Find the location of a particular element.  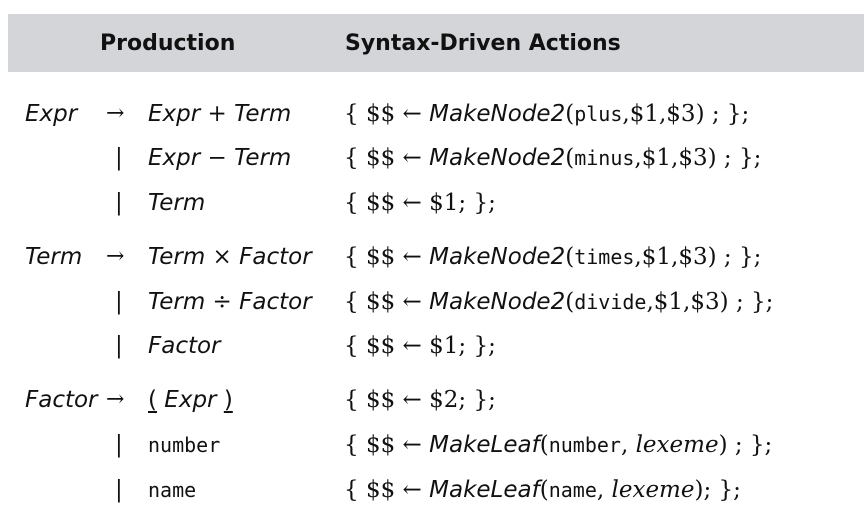

rule-action: { $$ ← MakeNode2(times,$1,$3) ; }; is located at coordinates (553, 257).